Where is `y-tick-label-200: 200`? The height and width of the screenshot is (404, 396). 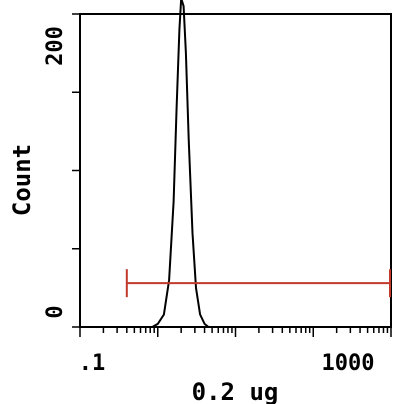 y-tick-label-200: 200 is located at coordinates (55, 46).